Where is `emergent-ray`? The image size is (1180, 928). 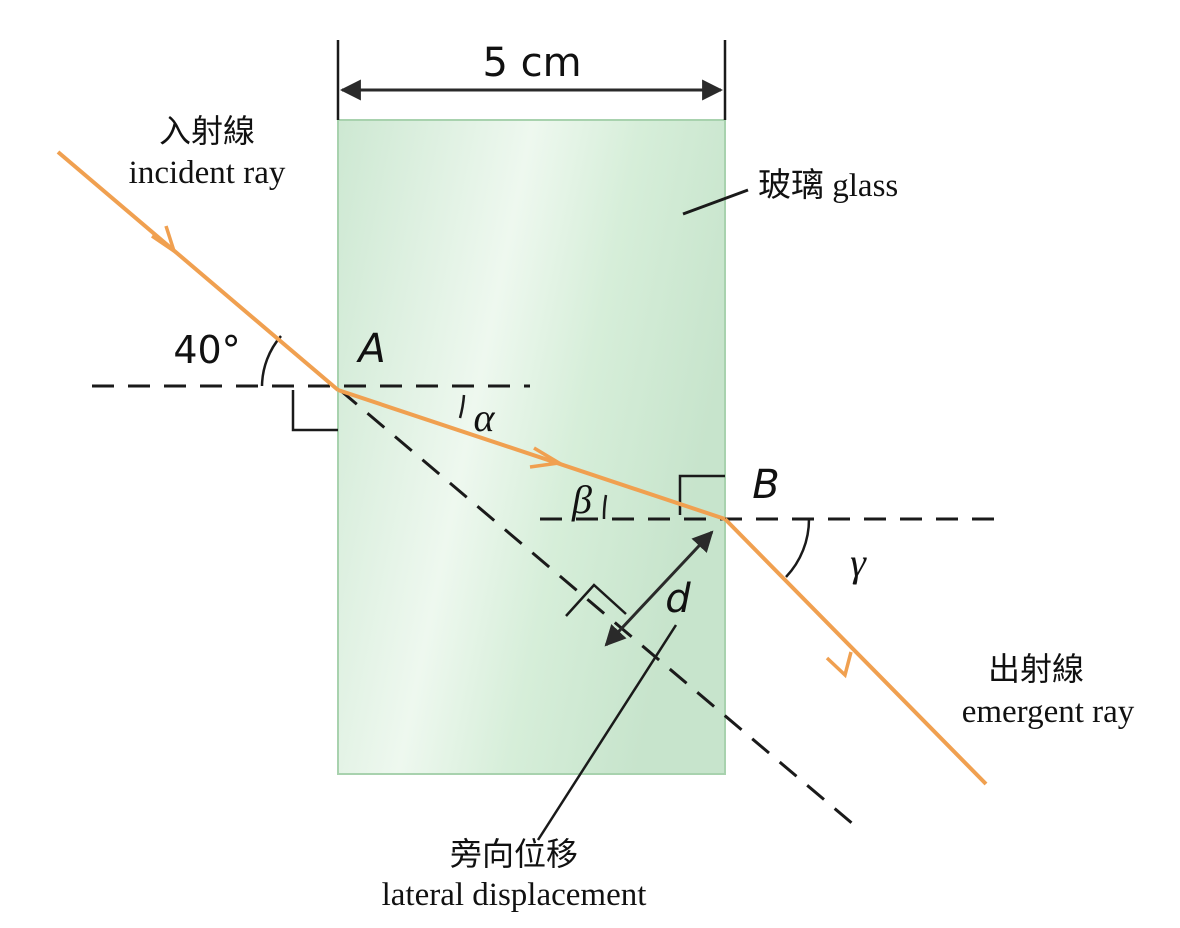
emergent-ray is located at coordinates (855, 651).